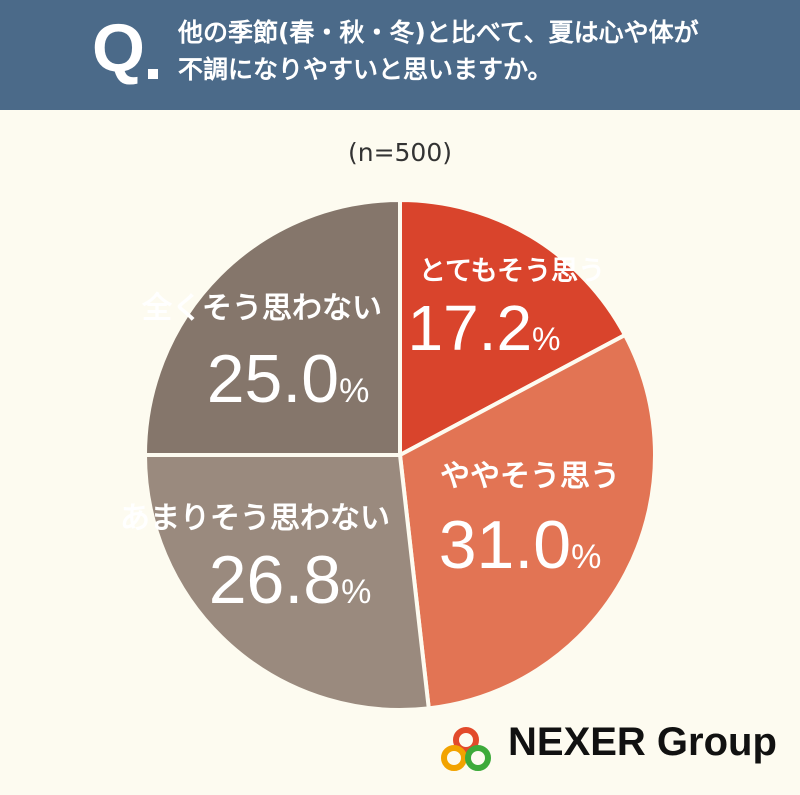  What do you see at coordinates (261, 308) in the screenshot?
I see `slice-label-4: 全くそう思わない` at bounding box center [261, 308].